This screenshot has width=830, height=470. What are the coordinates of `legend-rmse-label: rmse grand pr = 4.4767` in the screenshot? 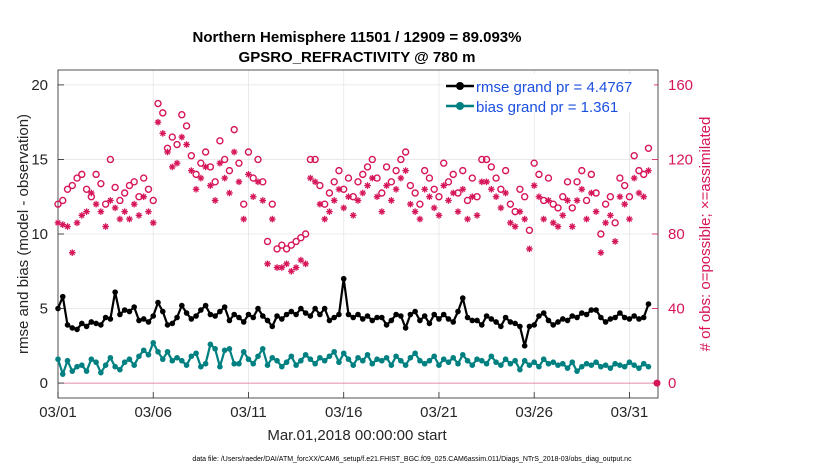 It's located at (554, 87).